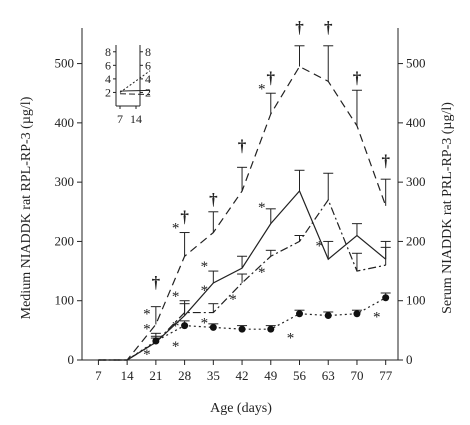 Image resolution: width=470 pixels, height=425 pixels. Describe the element at coordinates (213, 375) in the screenshot. I see `x-tick-label: 35` at that location.